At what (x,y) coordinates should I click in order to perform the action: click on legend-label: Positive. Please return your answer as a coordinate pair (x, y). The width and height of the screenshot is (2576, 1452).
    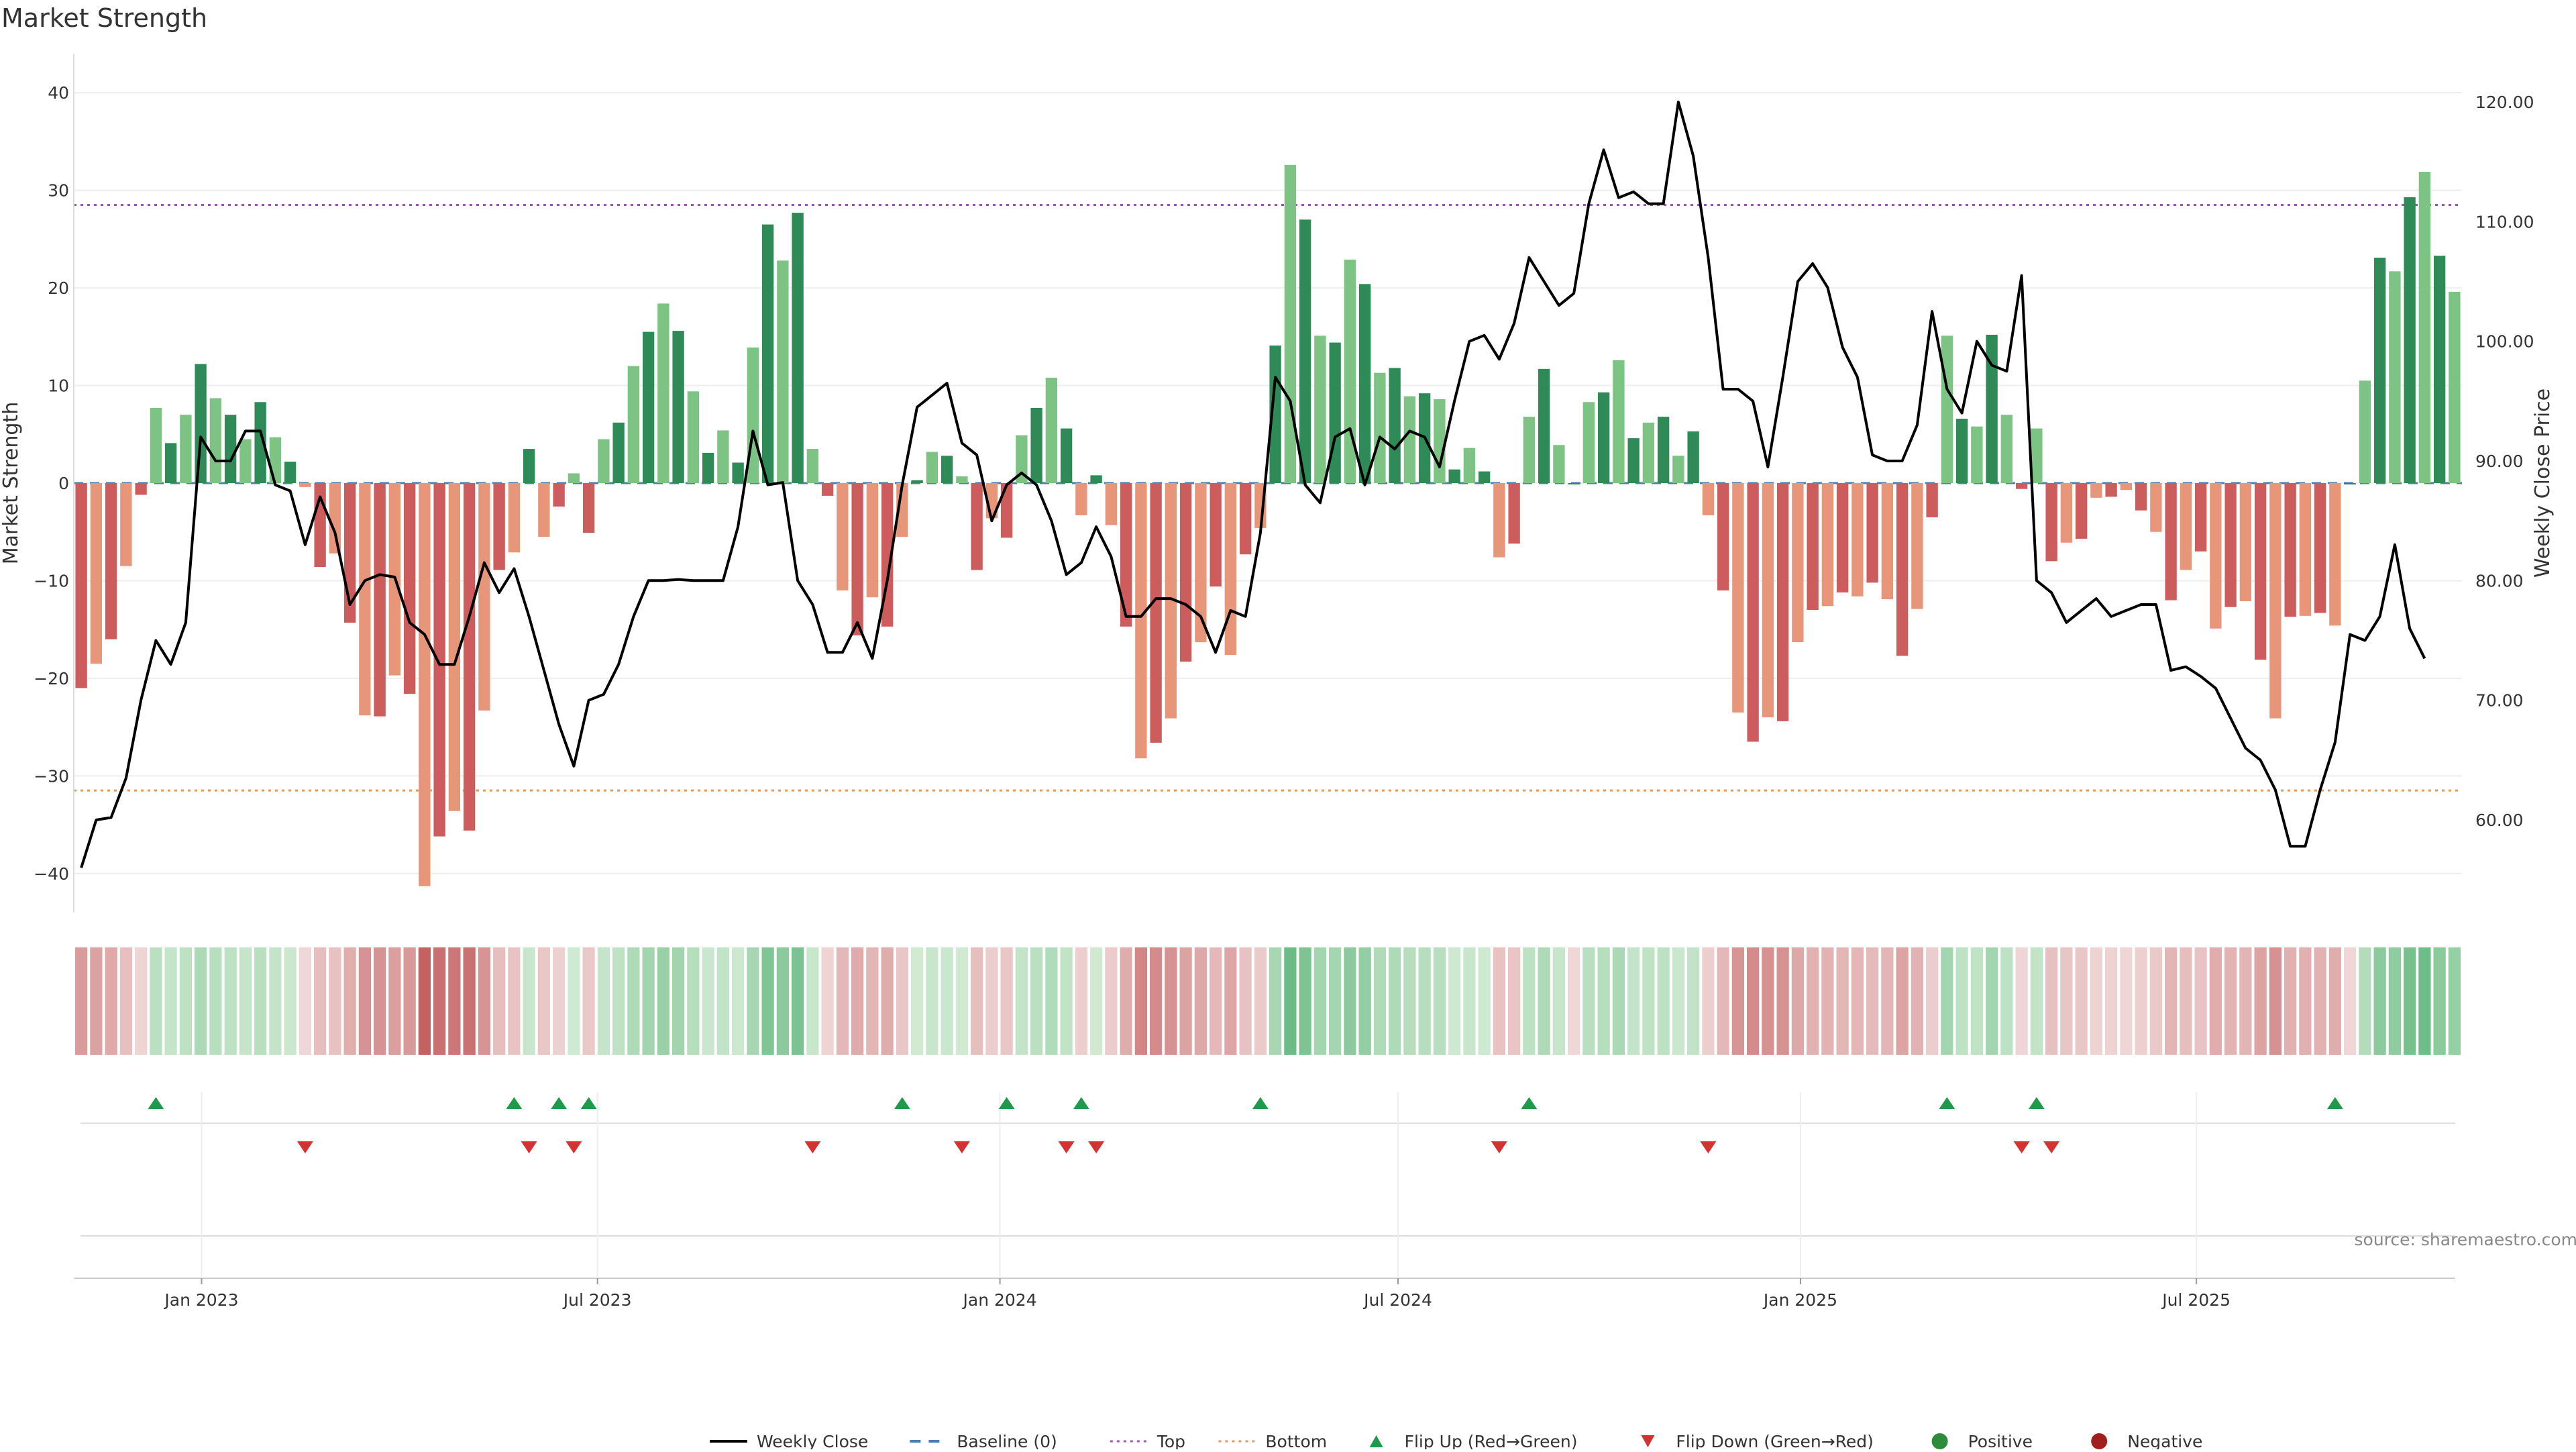
    Looking at the image, I should click on (2000, 1440).